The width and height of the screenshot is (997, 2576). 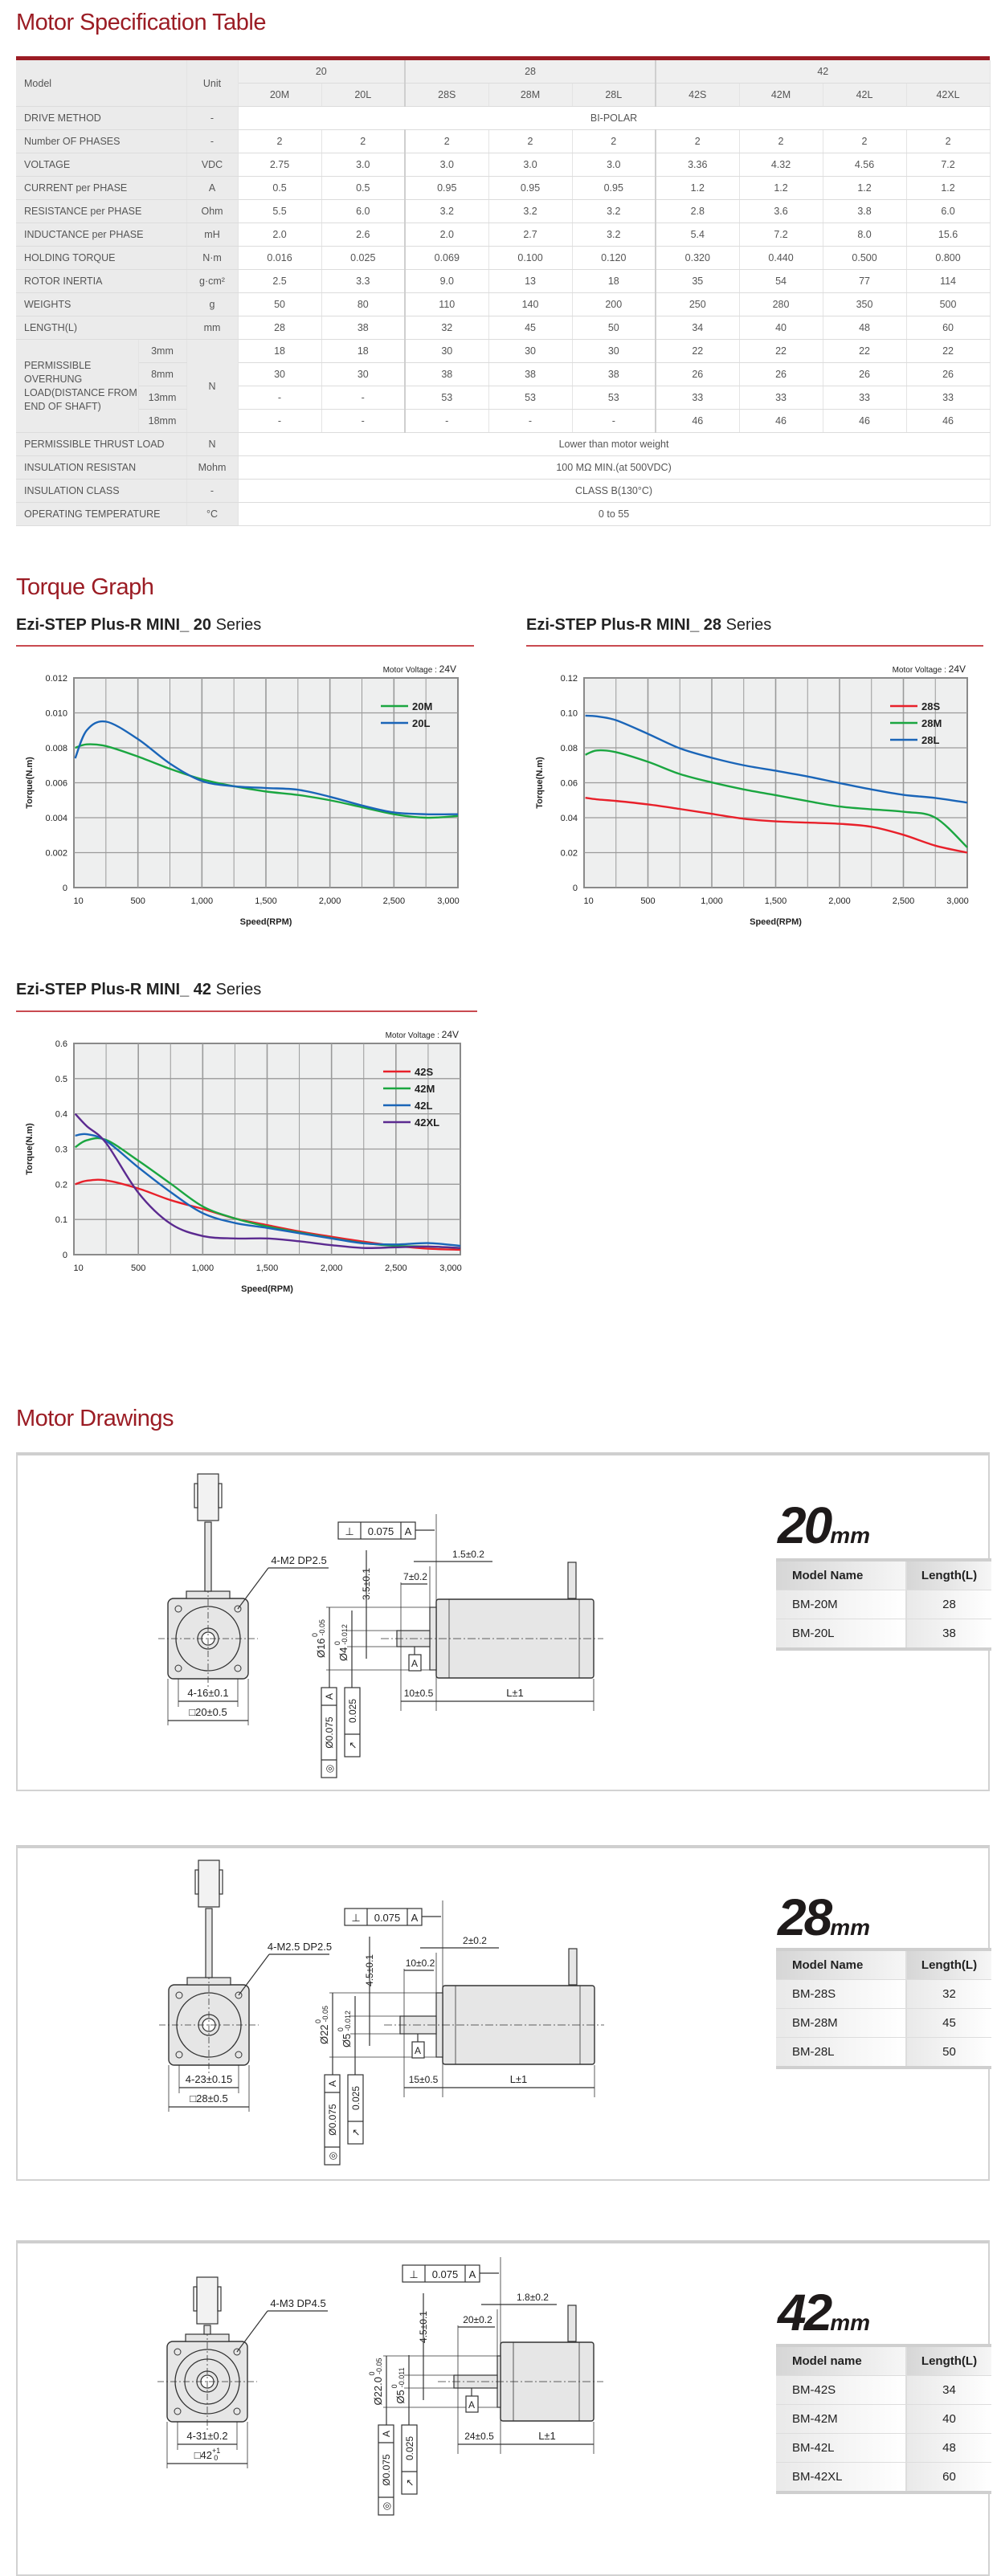 What do you see at coordinates (614, 444) in the screenshot?
I see `row-value: Lower than motor weight` at bounding box center [614, 444].